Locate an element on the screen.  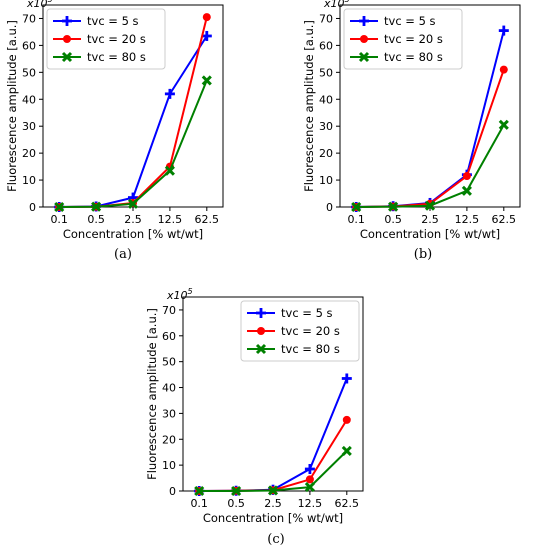
panel-label: (b) is located at coordinates (423, 254).